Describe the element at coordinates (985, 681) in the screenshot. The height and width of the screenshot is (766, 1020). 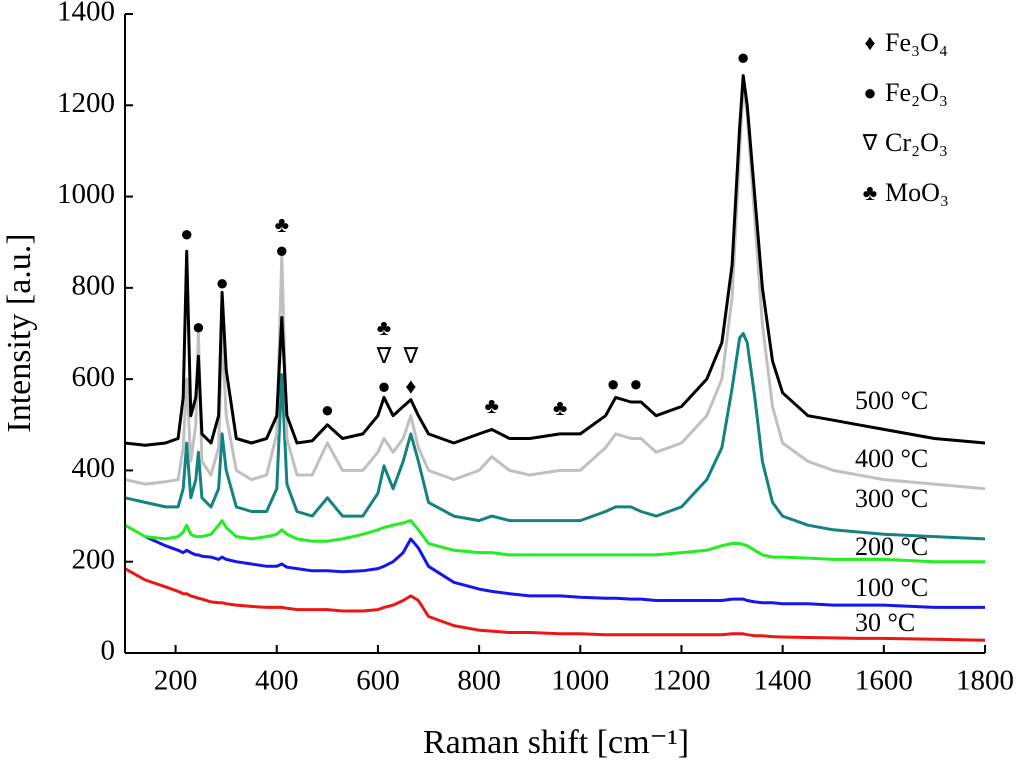
I see `x-tick-label: 1800` at that location.